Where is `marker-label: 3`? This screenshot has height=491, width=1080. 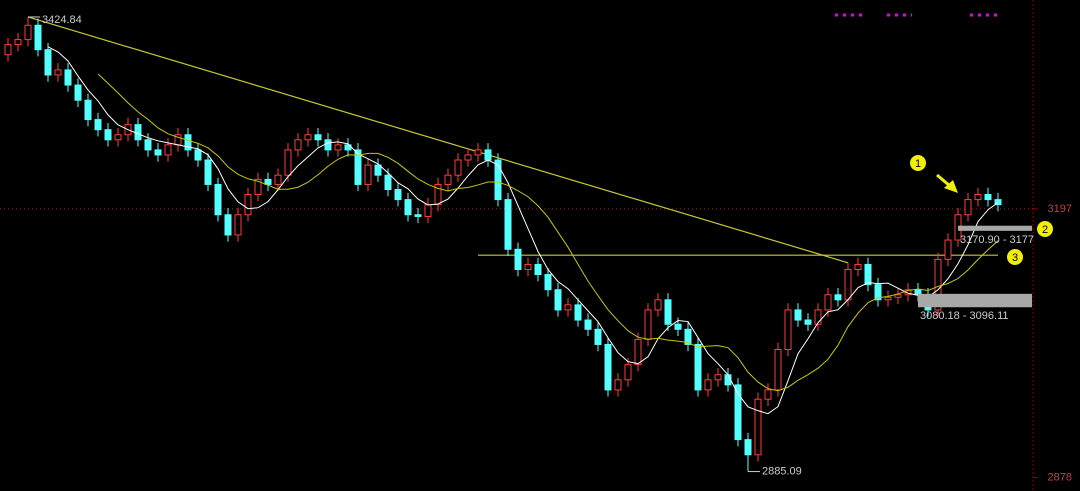 marker-label: 3 is located at coordinates (1015, 258).